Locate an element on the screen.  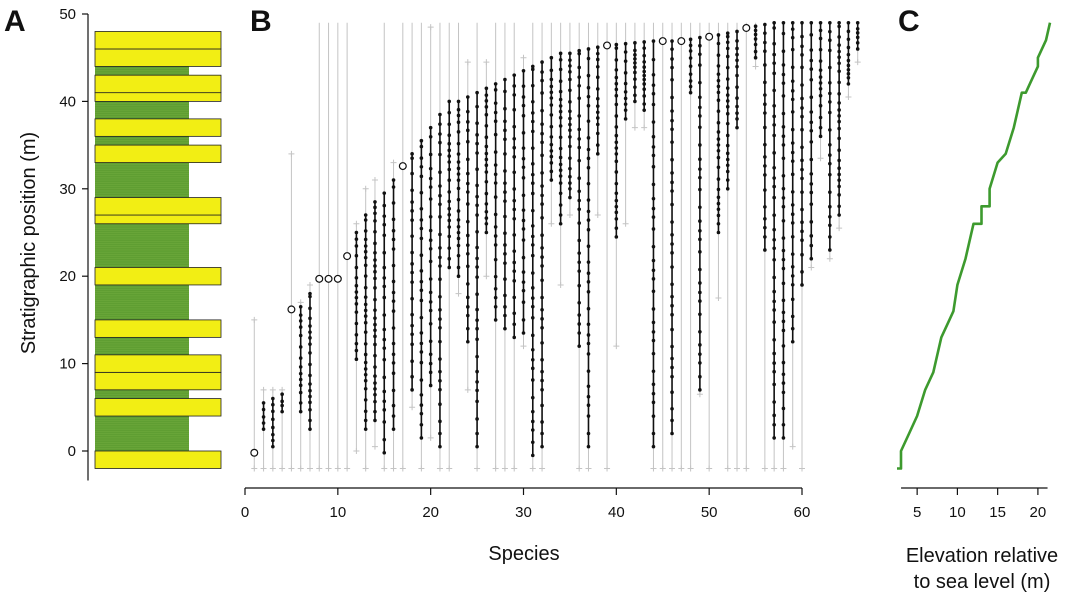
x-tick-label: 30 is located at coordinates (523, 512).